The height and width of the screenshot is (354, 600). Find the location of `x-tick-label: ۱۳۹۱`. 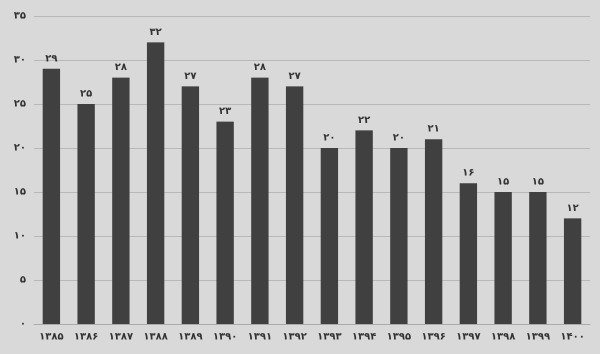

x-tick-label: ۱۳۹۱ is located at coordinates (260, 337).